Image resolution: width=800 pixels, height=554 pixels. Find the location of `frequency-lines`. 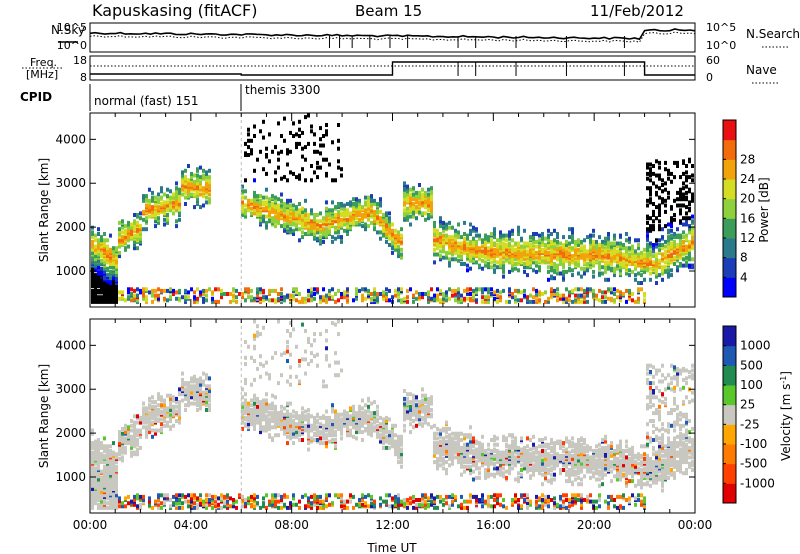

frequency-lines is located at coordinates (392, 68).